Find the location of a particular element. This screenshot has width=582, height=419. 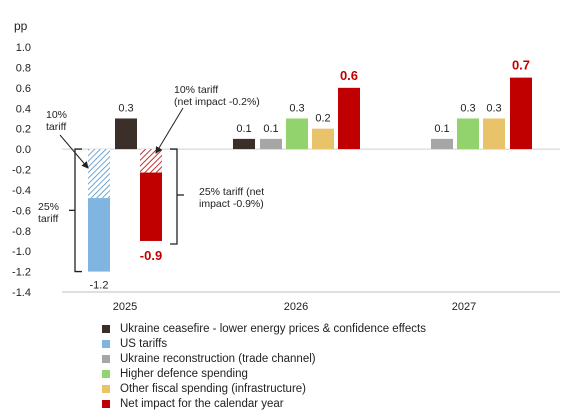

y-tick-label: -0.8 is located at coordinates (21, 232).